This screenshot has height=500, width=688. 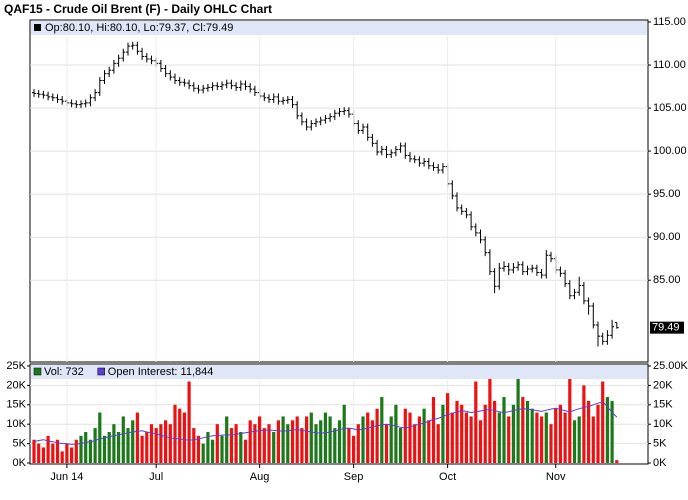 I want to click on y2-tick-label: 5K, so click(x=660, y=444).